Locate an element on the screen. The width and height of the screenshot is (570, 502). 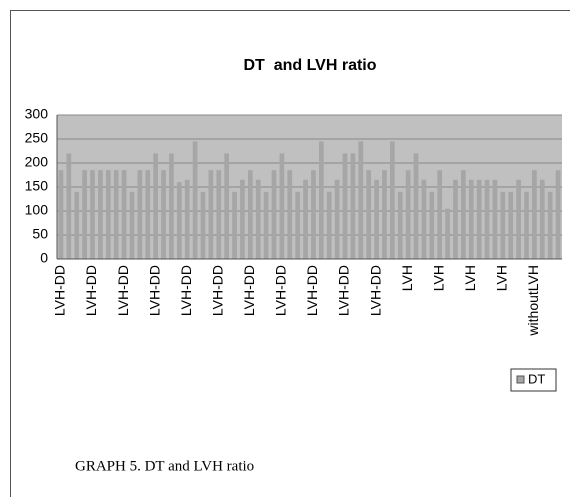
y-tick-label: 100 is located at coordinates (37, 210).